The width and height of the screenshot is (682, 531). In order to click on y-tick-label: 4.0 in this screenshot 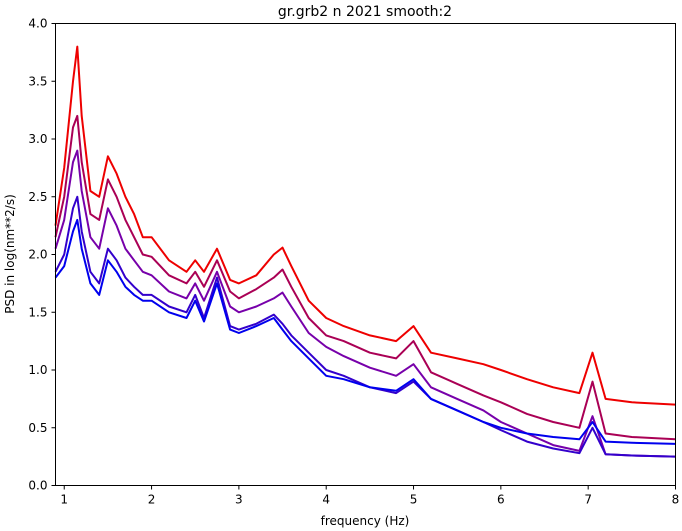, I will do `click(37, 24)`.